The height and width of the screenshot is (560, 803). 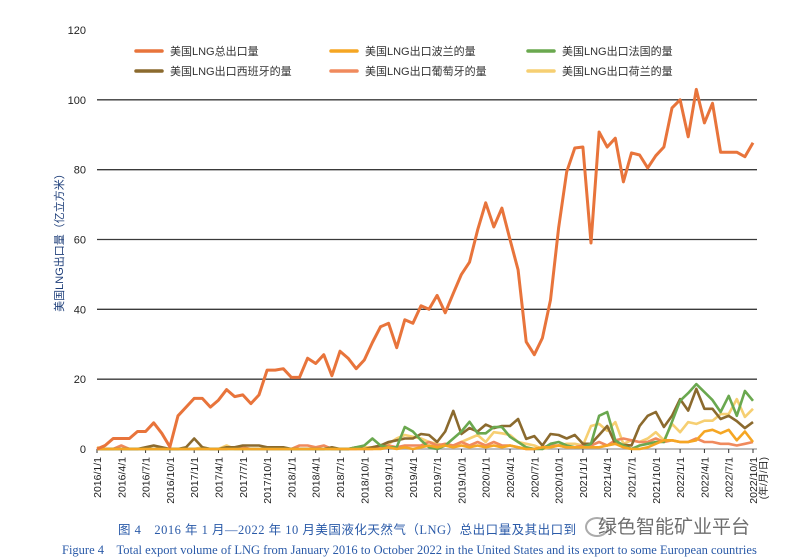 What do you see at coordinates (608, 477) in the screenshot?
I see `x-tick-label: 2021/4/1` at bounding box center [608, 477].